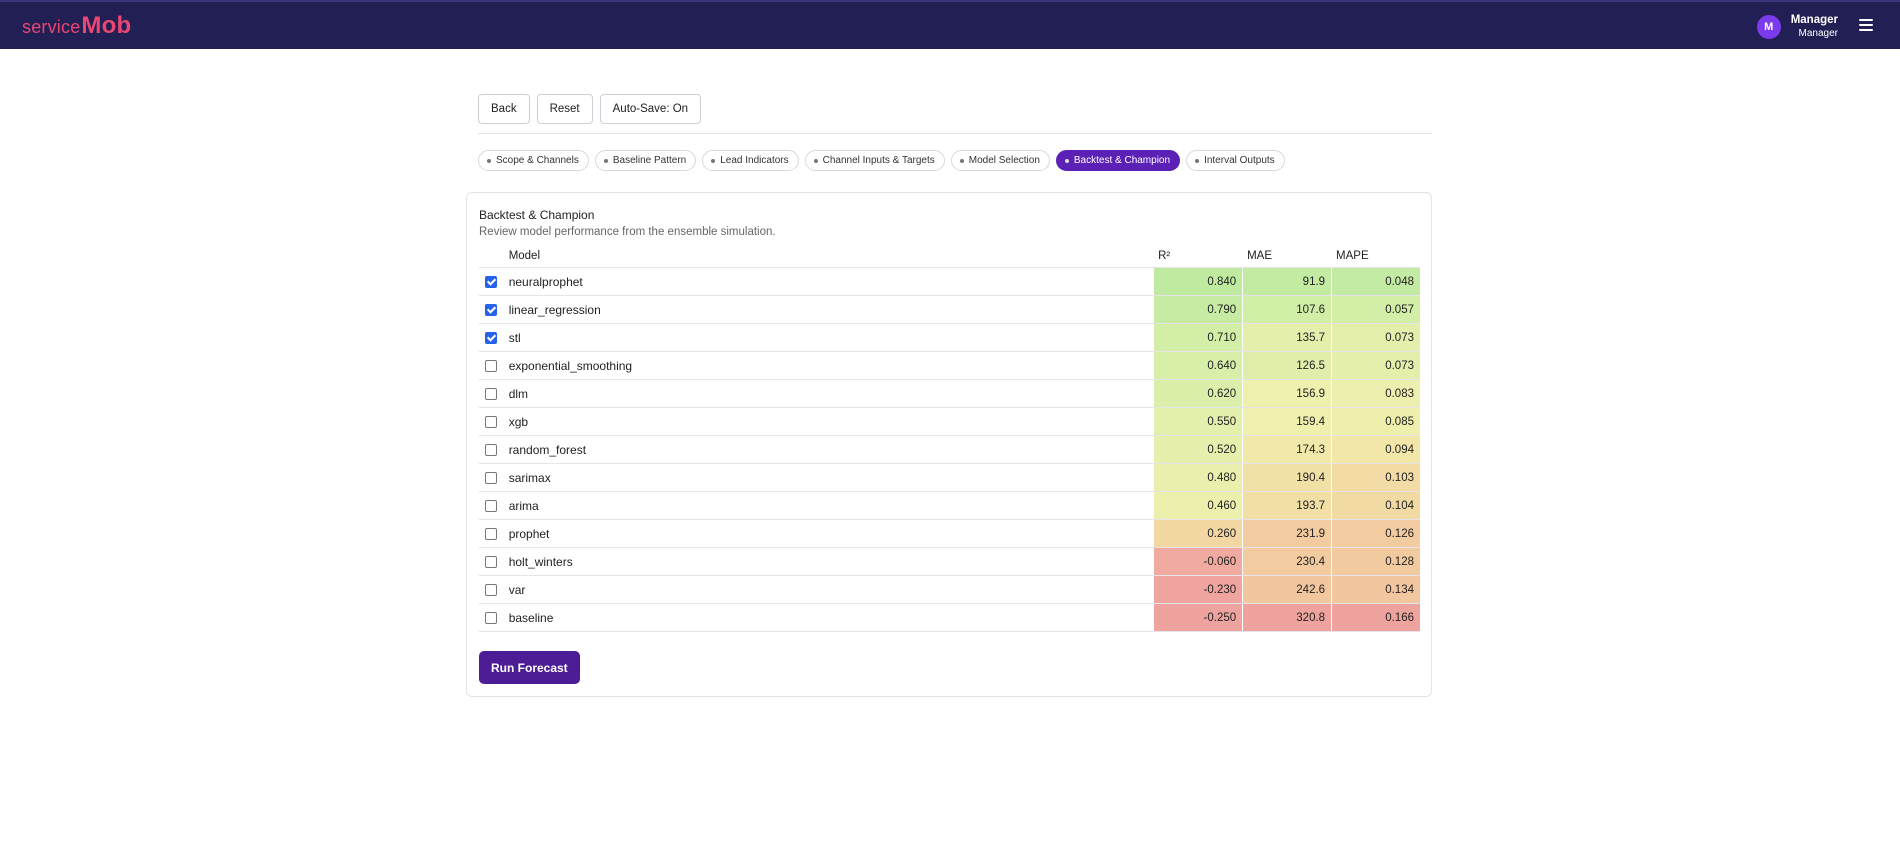 This screenshot has height=853, width=1900. I want to click on cell-mape: 0.126, so click(1375, 533).